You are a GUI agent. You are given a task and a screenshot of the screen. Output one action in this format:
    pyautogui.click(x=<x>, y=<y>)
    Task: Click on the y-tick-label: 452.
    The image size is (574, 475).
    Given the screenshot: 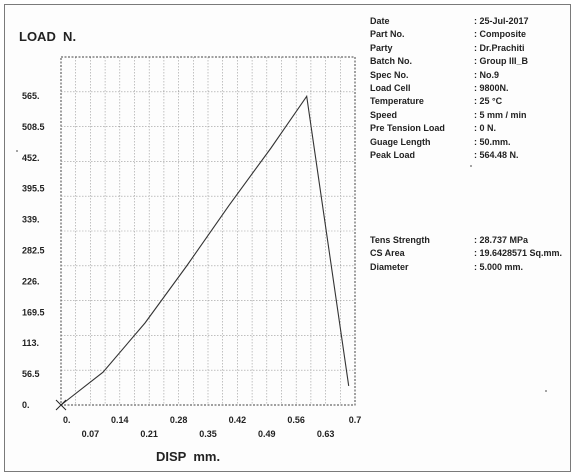 What is the action you would take?
    pyautogui.click(x=31, y=158)
    